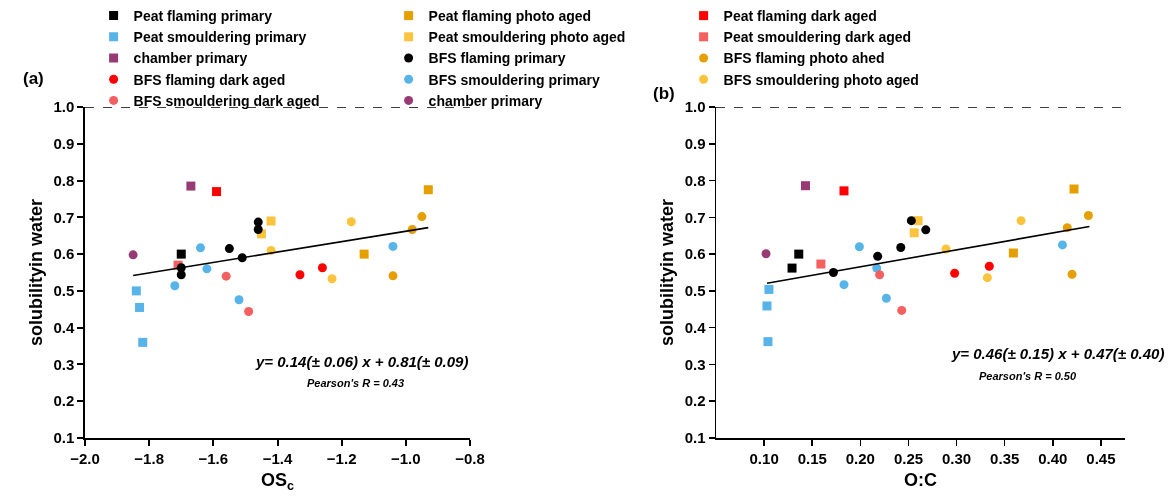 The height and width of the screenshot is (499, 1170). I want to click on x-tick-label: −1.0, so click(406, 458).